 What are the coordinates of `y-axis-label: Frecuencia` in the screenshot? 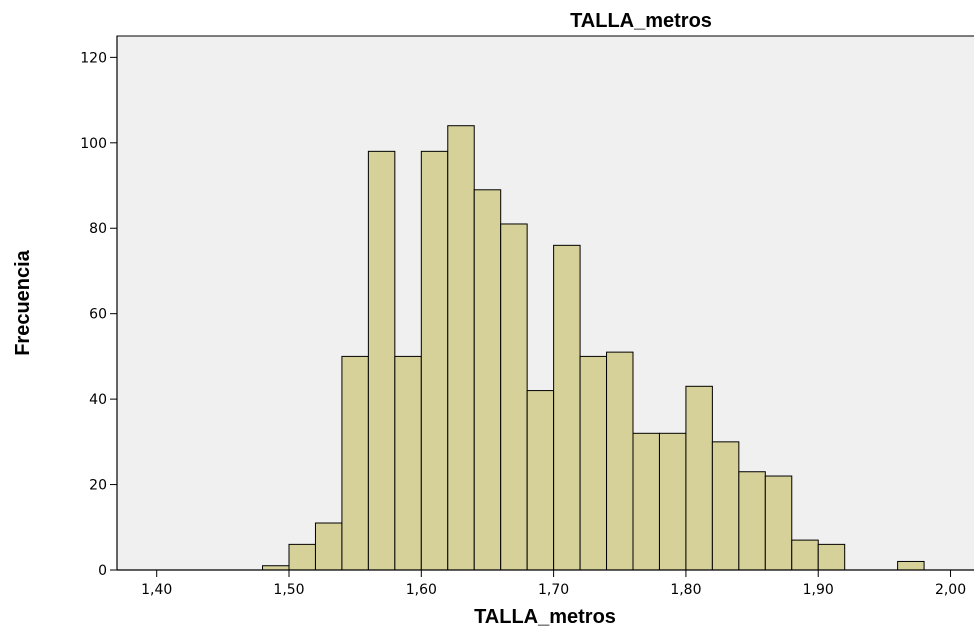 It's located at (23, 302).